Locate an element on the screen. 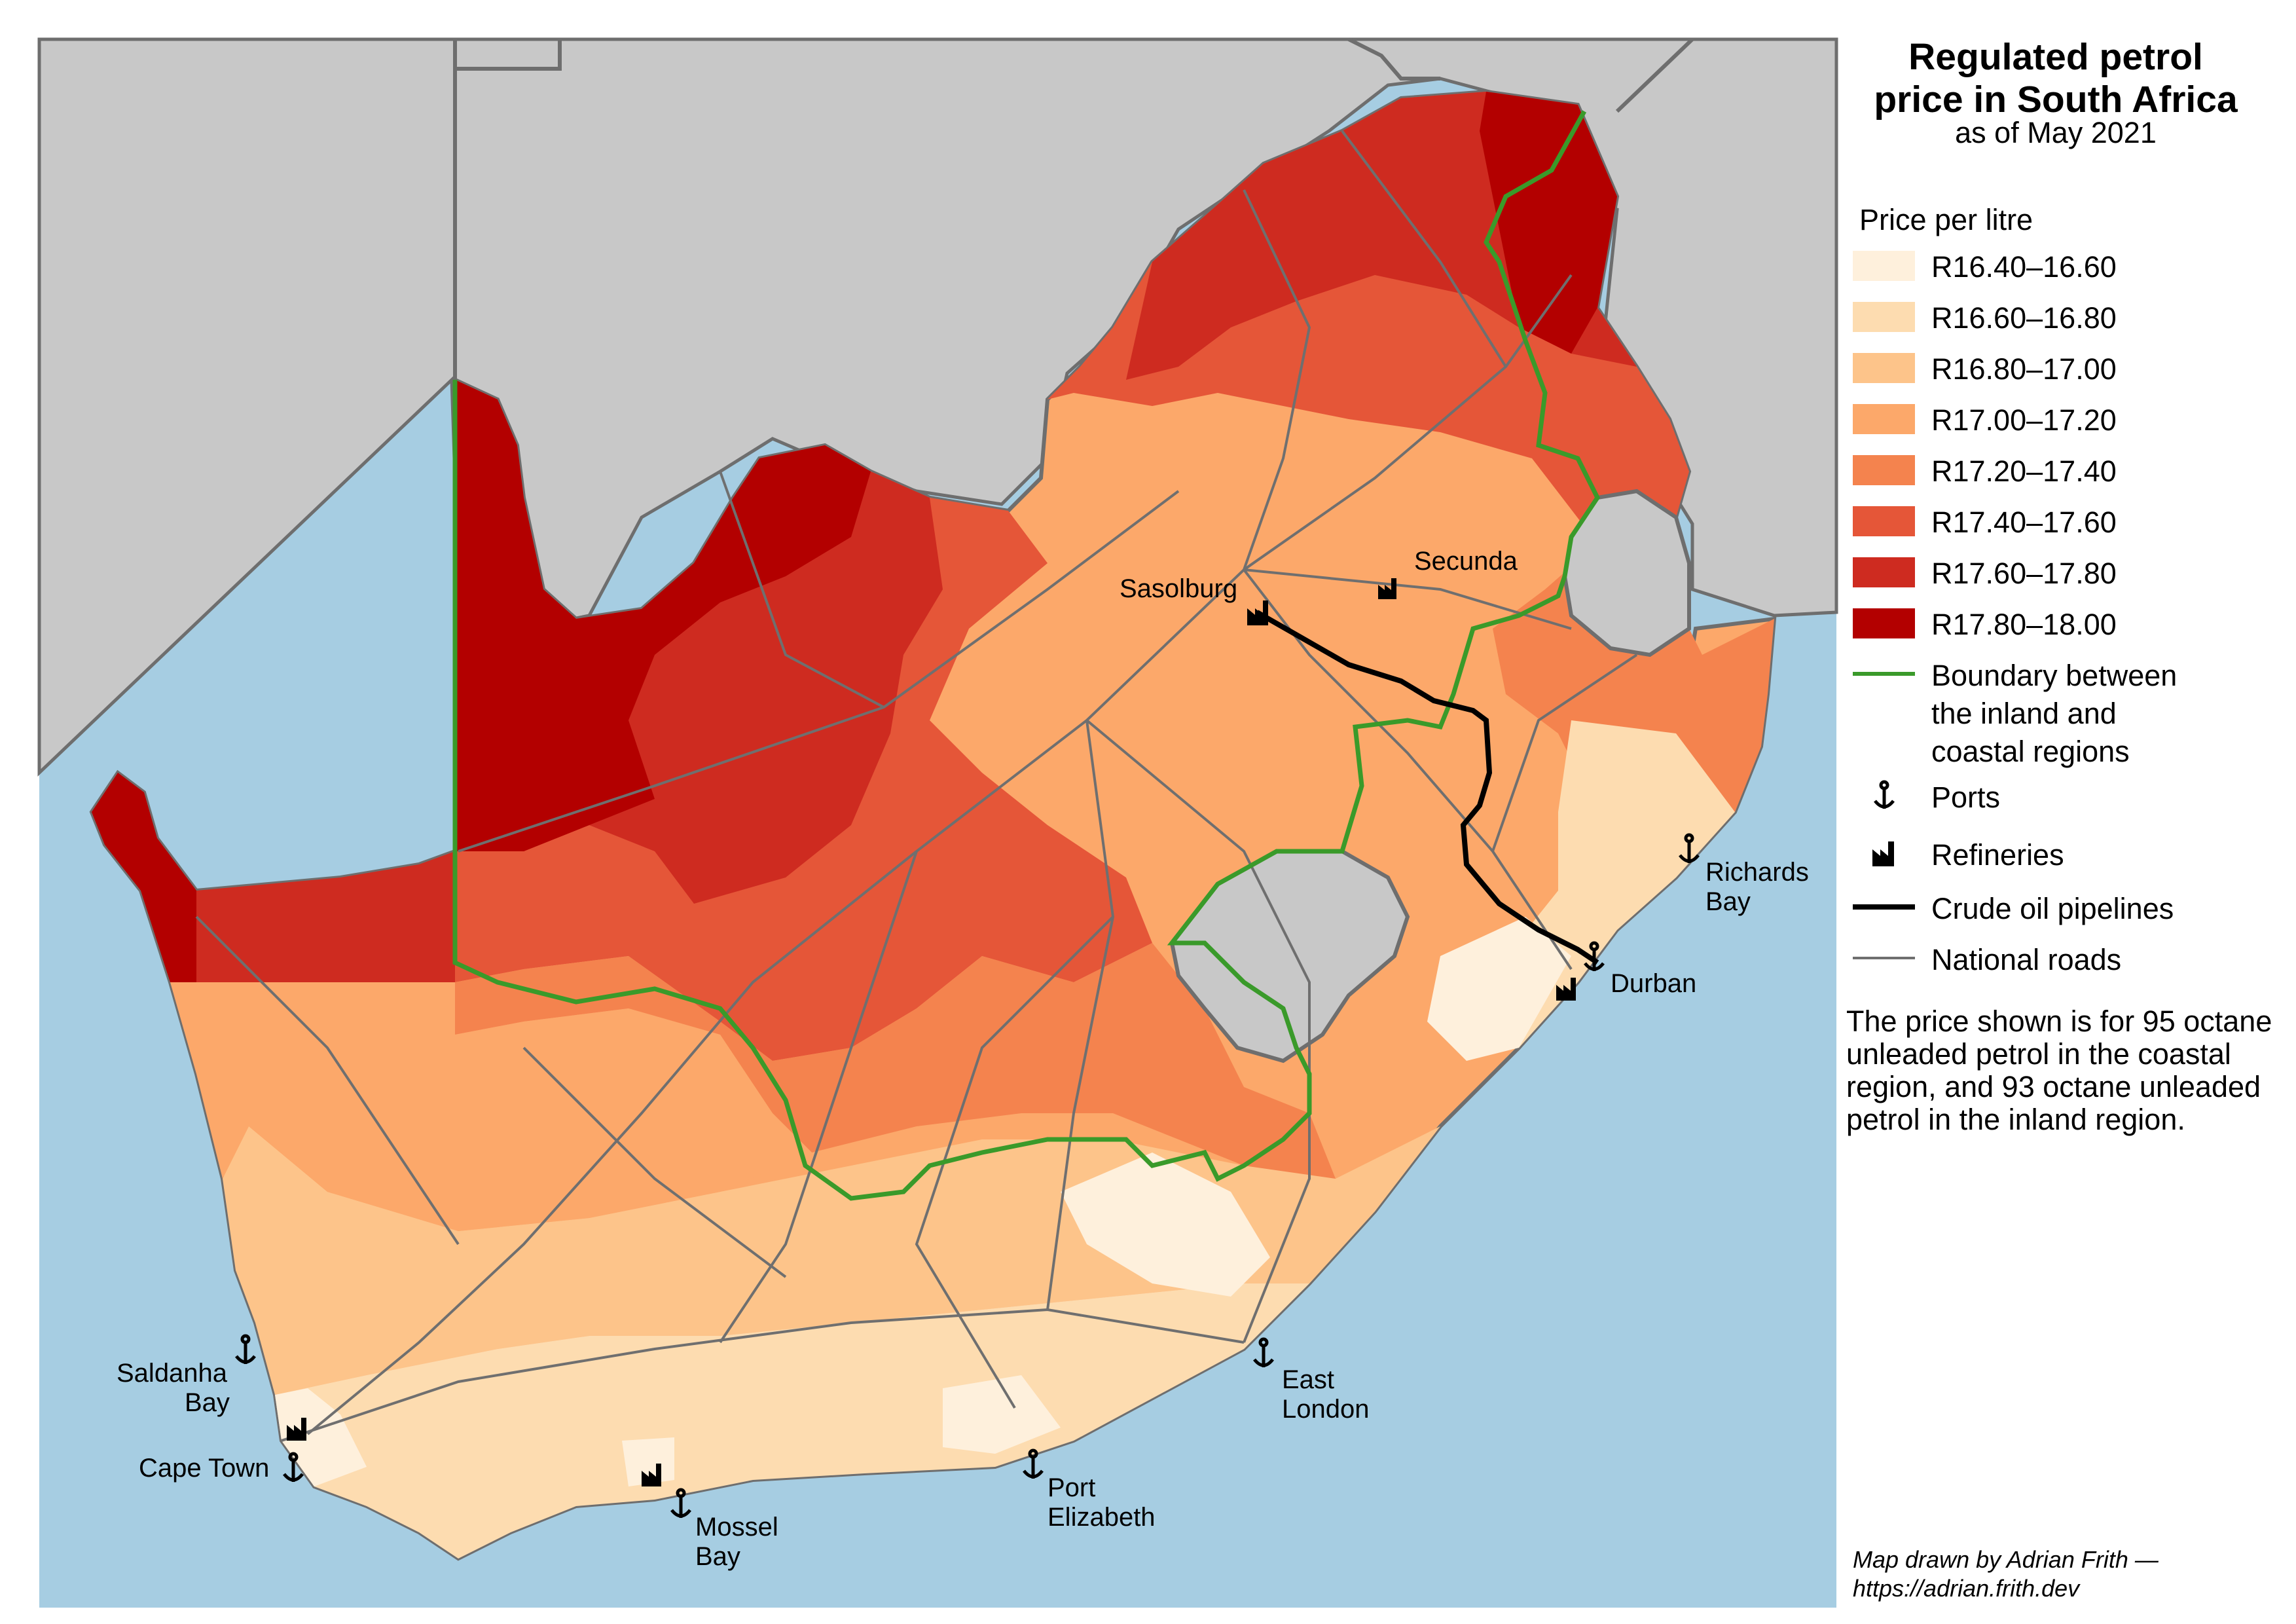 This screenshot has width=2296, height=1624. legend-label: R17.00–17.20 is located at coordinates (2024, 420).